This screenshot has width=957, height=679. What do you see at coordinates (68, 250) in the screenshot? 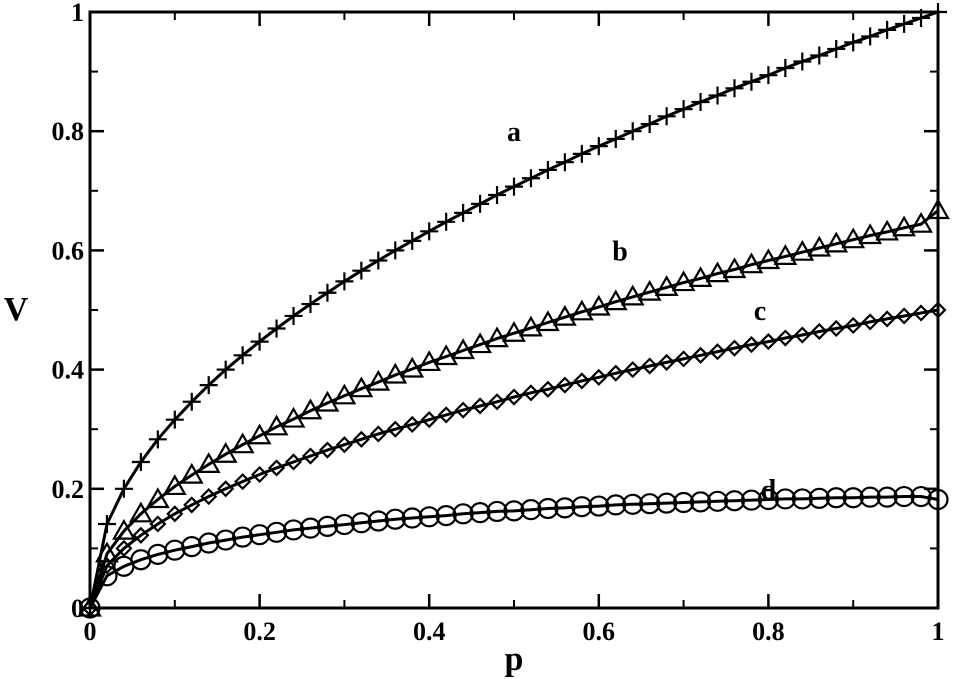
I see `y-tick-label: 0.6` at bounding box center [68, 250].